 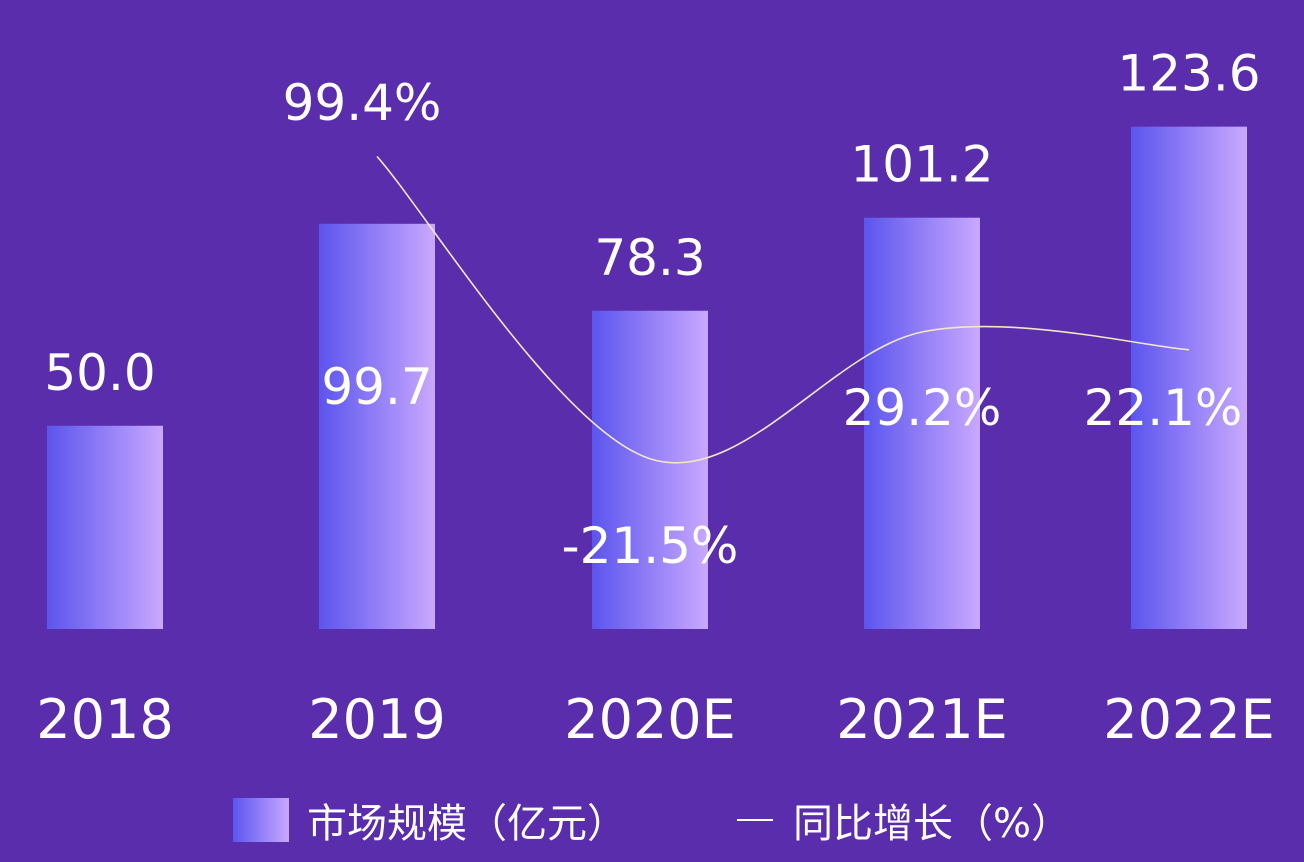 What do you see at coordinates (1163, 408) in the screenshot?
I see `growth-label-2022E: 22.1%` at bounding box center [1163, 408].